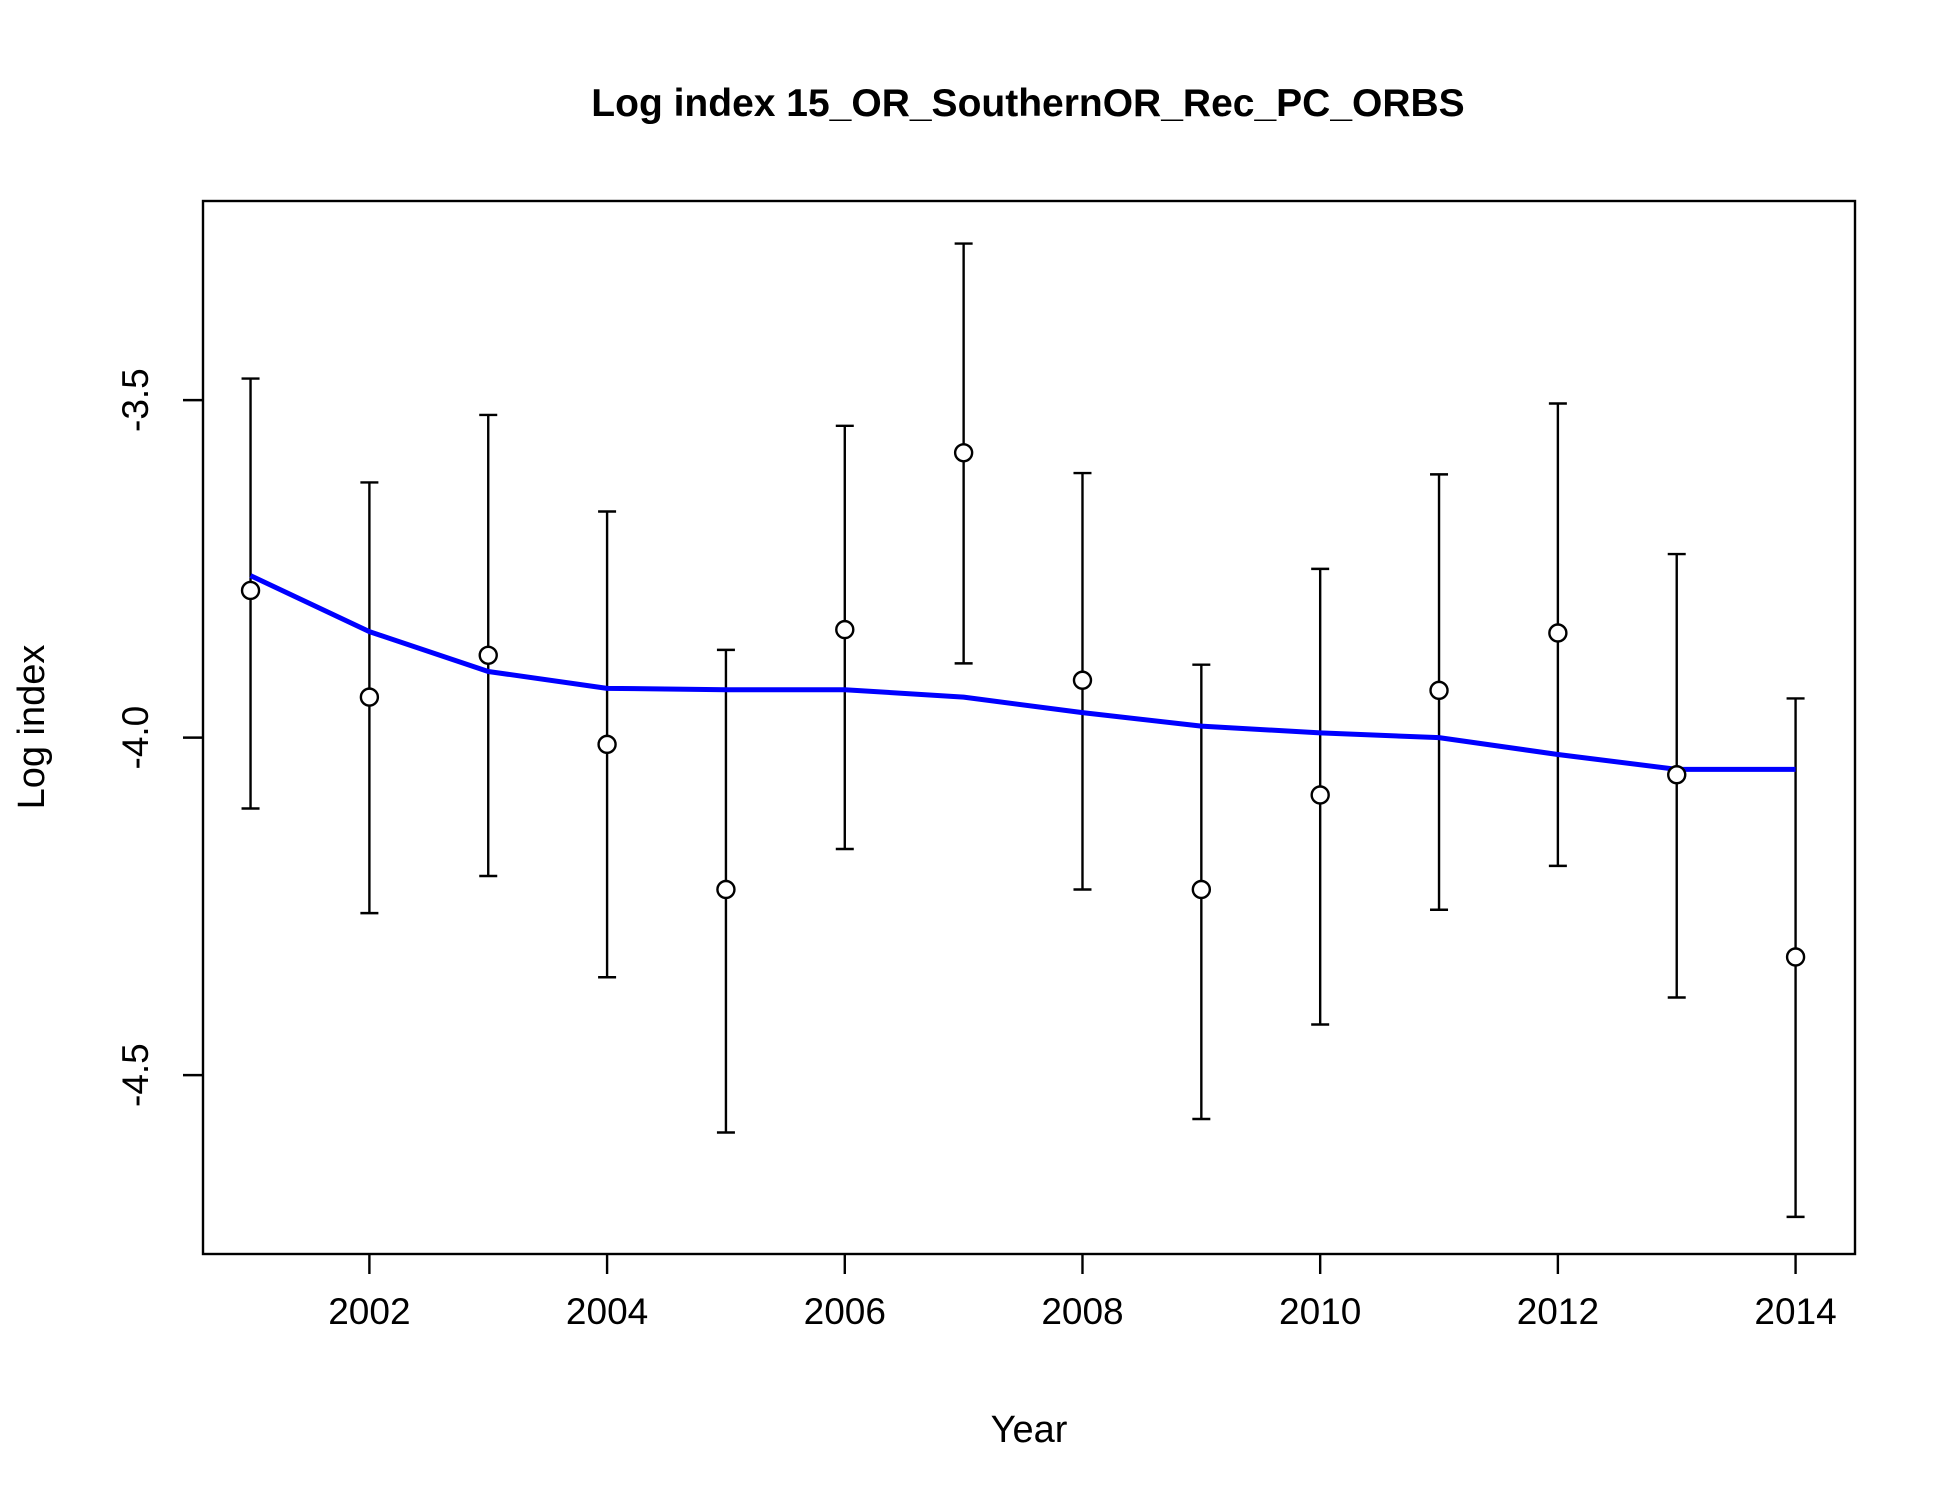 This screenshot has width=1950, height=1500. Describe the element at coordinates (1027, 103) in the screenshot. I see `chart-title: Log index 15_OR_SouthernOR_Rec_PC_ORBS` at that location.